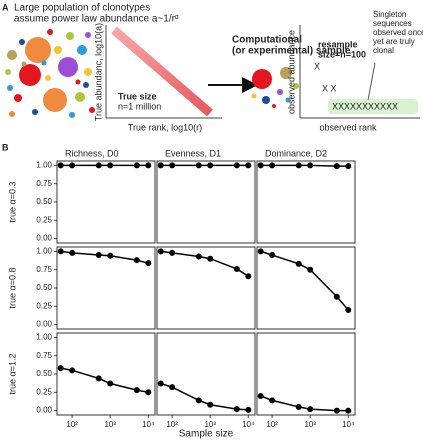  I want to click on series-line, so click(304, 280).